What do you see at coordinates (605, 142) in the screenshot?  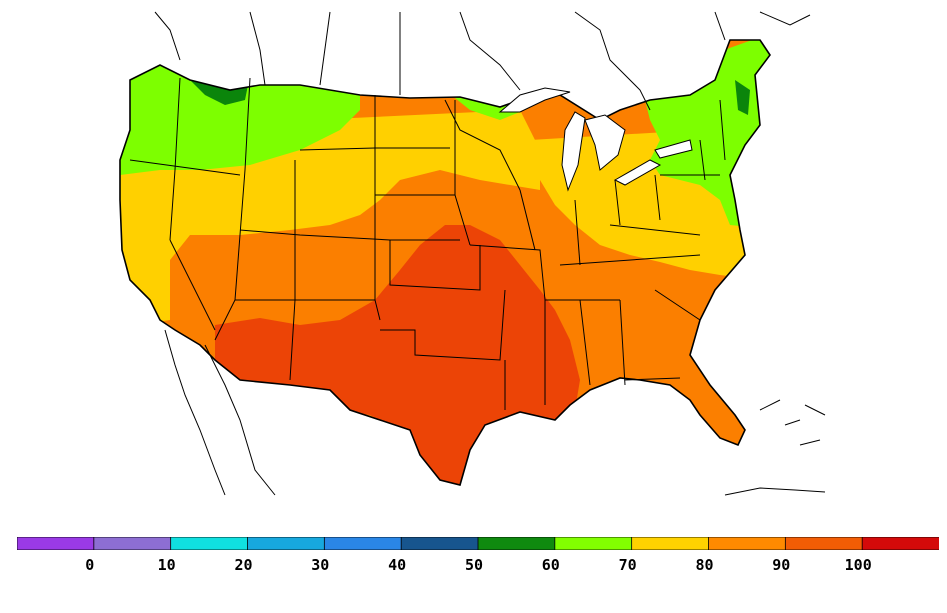 I see `lake-huron` at bounding box center [605, 142].